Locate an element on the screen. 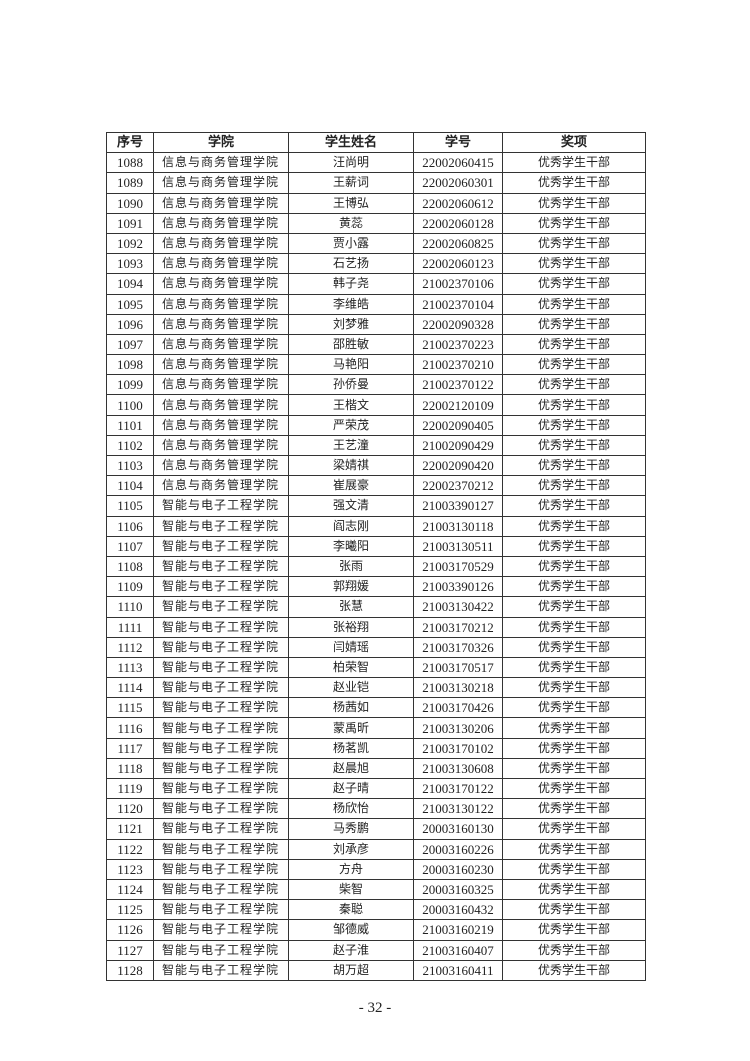 The image size is (750, 1061). cell-student-id: 21003130118 is located at coordinates (458, 526).